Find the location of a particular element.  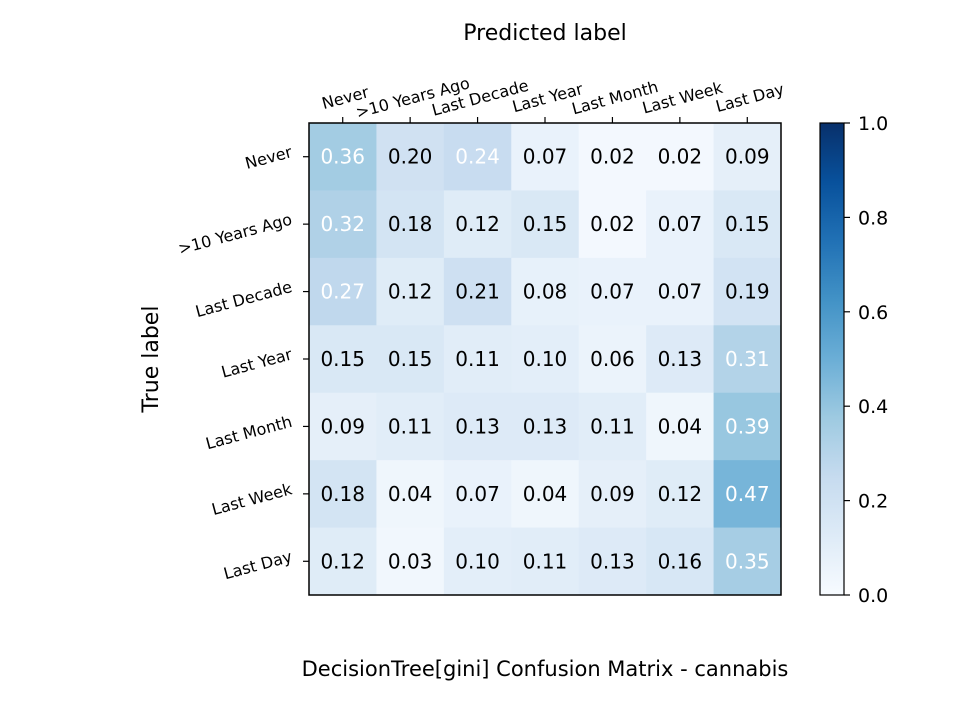

cell-value-label: 0.21 is located at coordinates (477, 292).